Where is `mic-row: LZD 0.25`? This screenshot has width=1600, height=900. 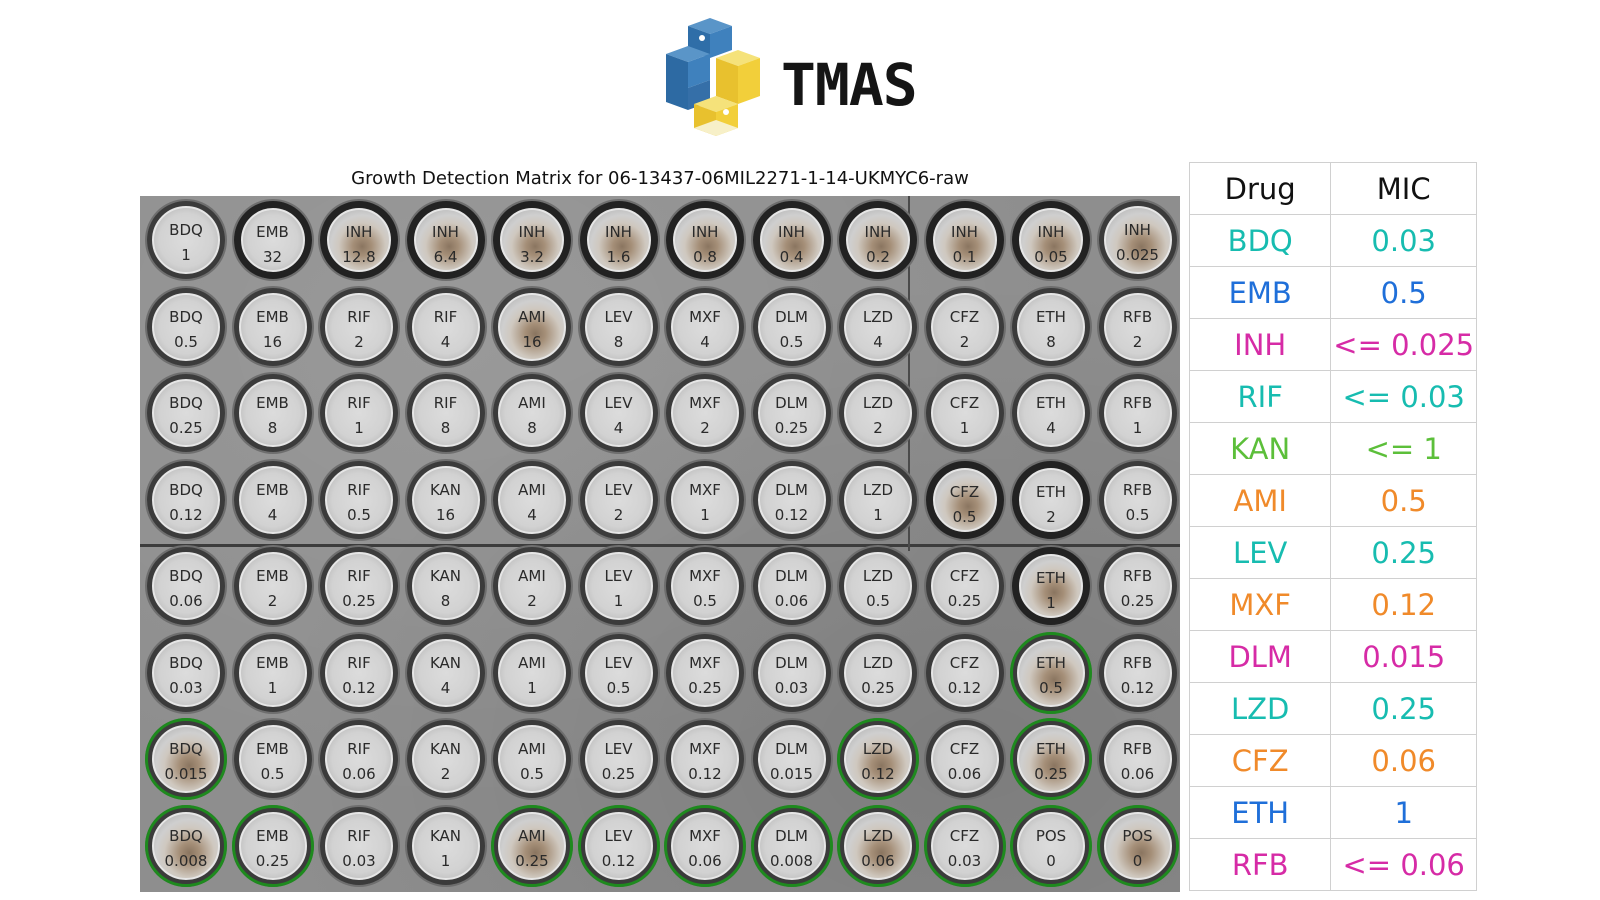
mic-row: LZD 0.25 is located at coordinates (1332, 708).